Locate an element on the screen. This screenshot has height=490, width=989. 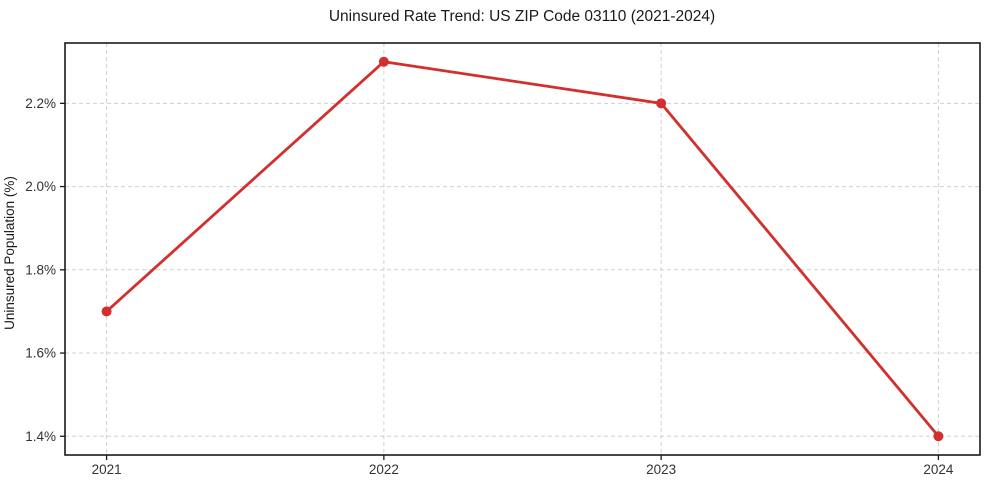
data-point-marker-2024 is located at coordinates (938, 436).